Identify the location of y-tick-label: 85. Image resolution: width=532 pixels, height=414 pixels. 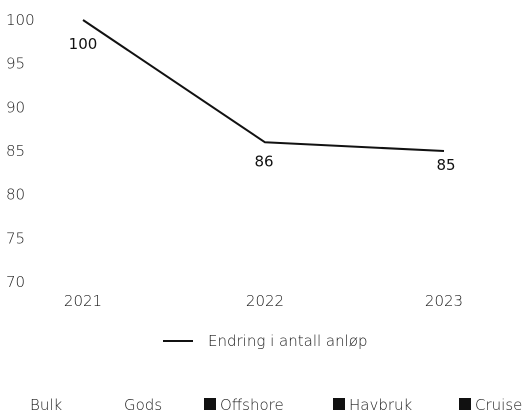
(15, 151).